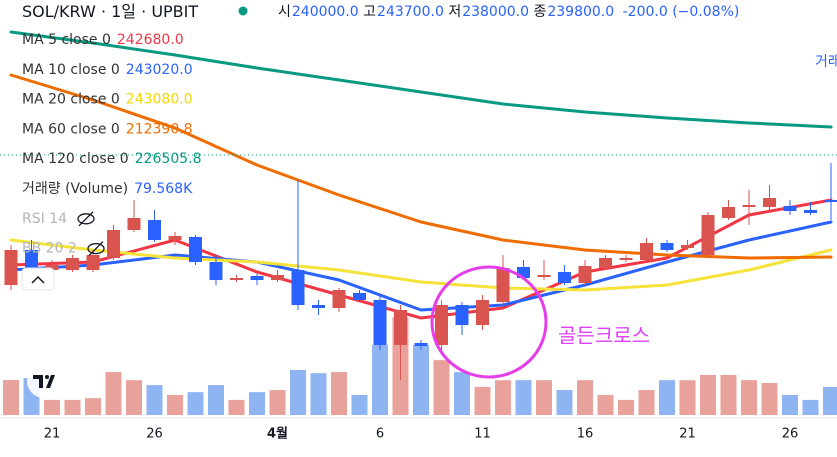 This screenshot has width=837, height=457. I want to click on legend-entry: MA 120 close 0 226505.8, so click(112, 159).